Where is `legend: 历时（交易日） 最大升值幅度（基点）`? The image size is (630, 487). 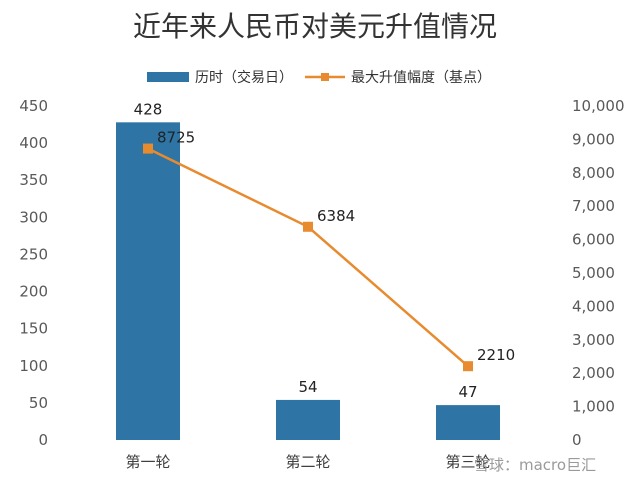 legend: 历时（交易日） 最大升值幅度（基点） is located at coordinates (319, 77).